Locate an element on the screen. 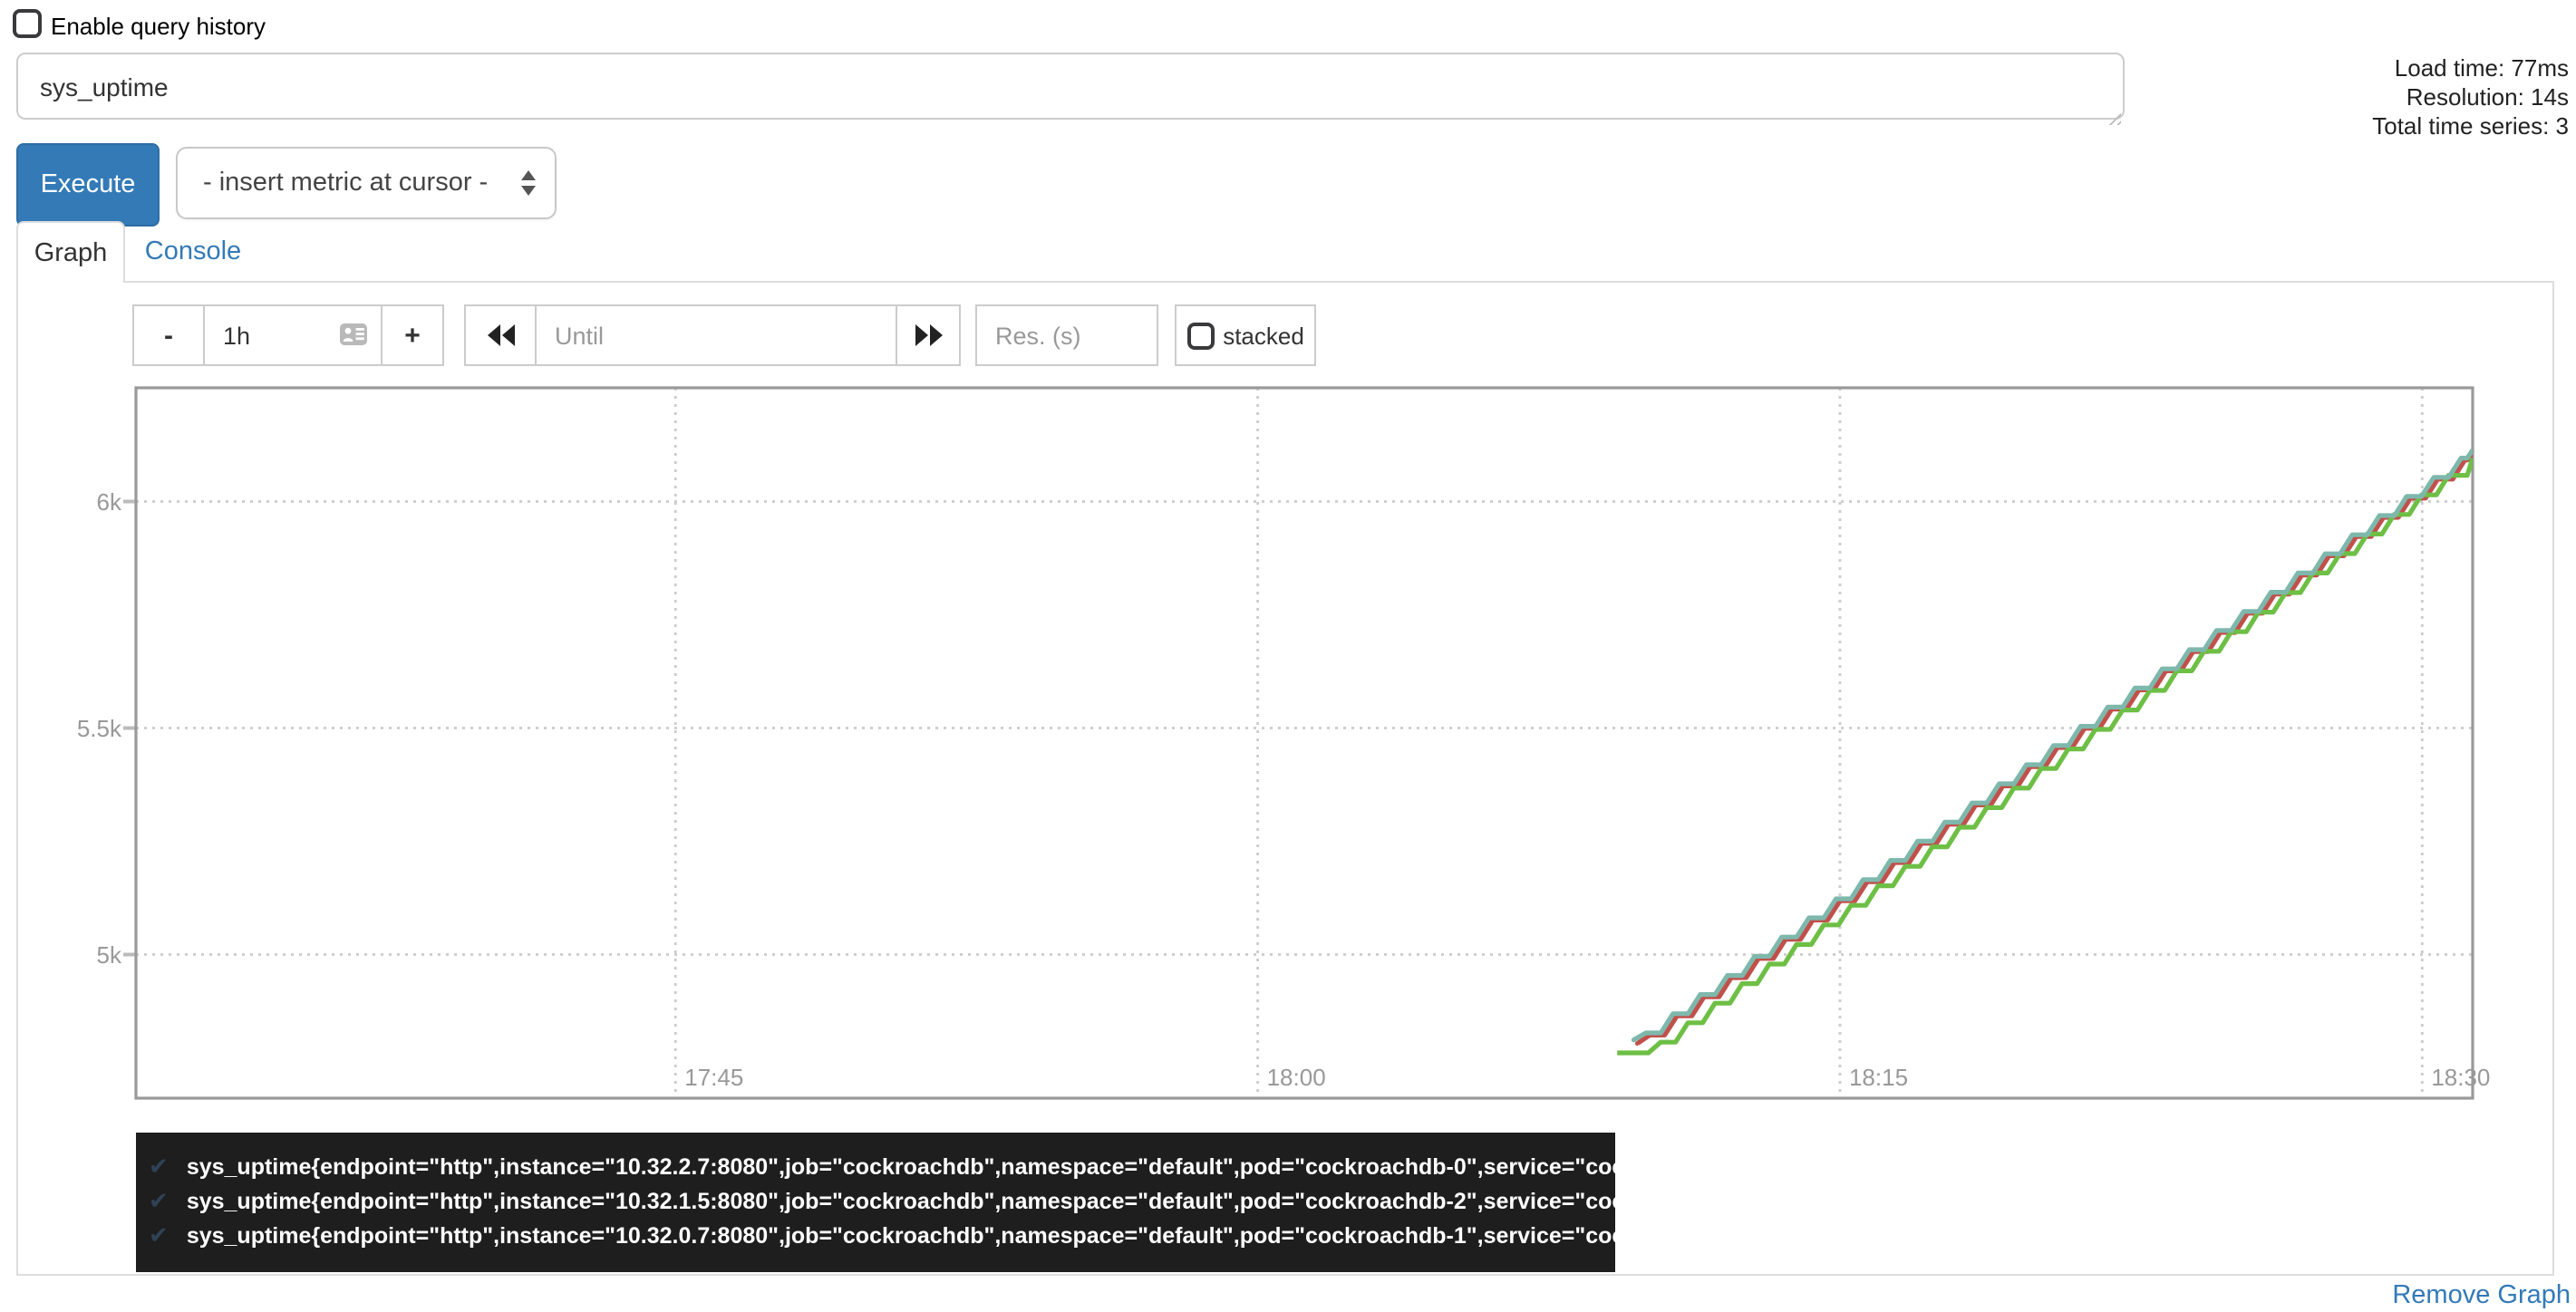 This screenshot has width=2576, height=1312. range-input-wrap is located at coordinates (293, 335).